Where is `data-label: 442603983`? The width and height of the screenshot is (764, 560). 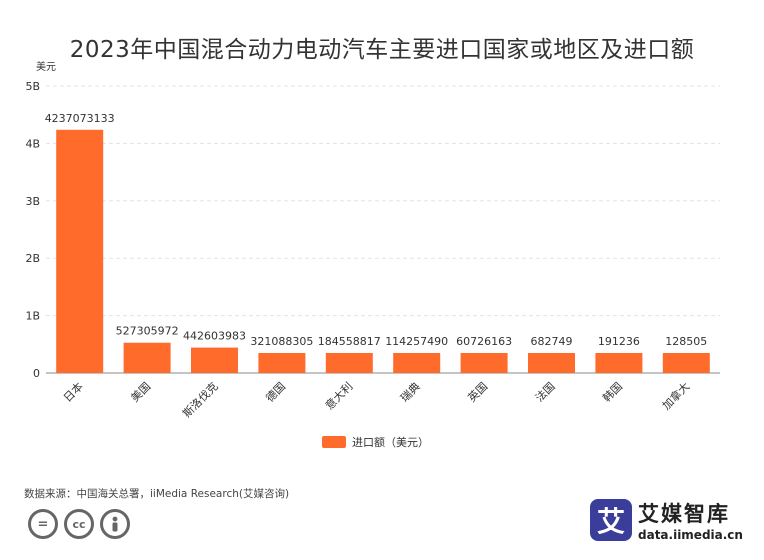
data-label: 442603983 is located at coordinates (214, 336).